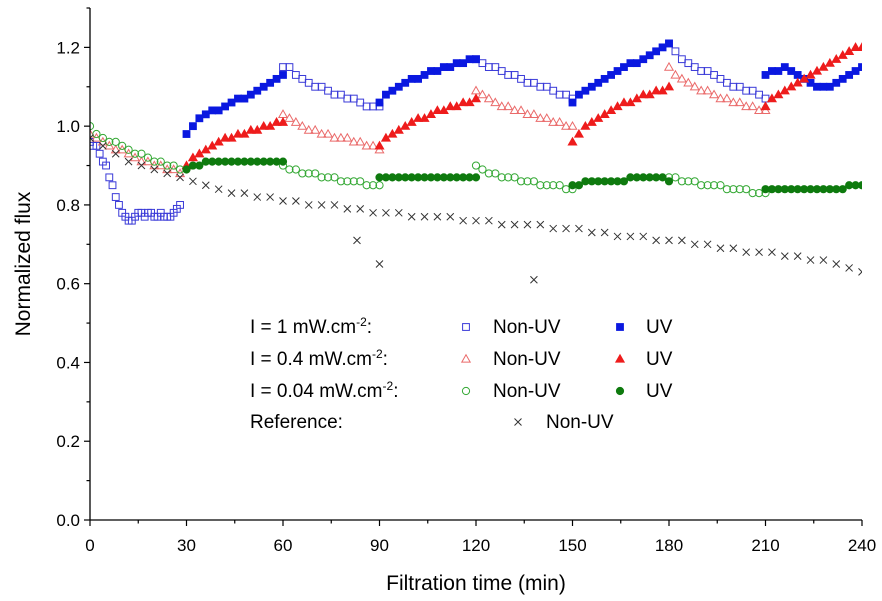 The image size is (882, 601). I want to click on x-tick-label: 240, so click(862, 545).